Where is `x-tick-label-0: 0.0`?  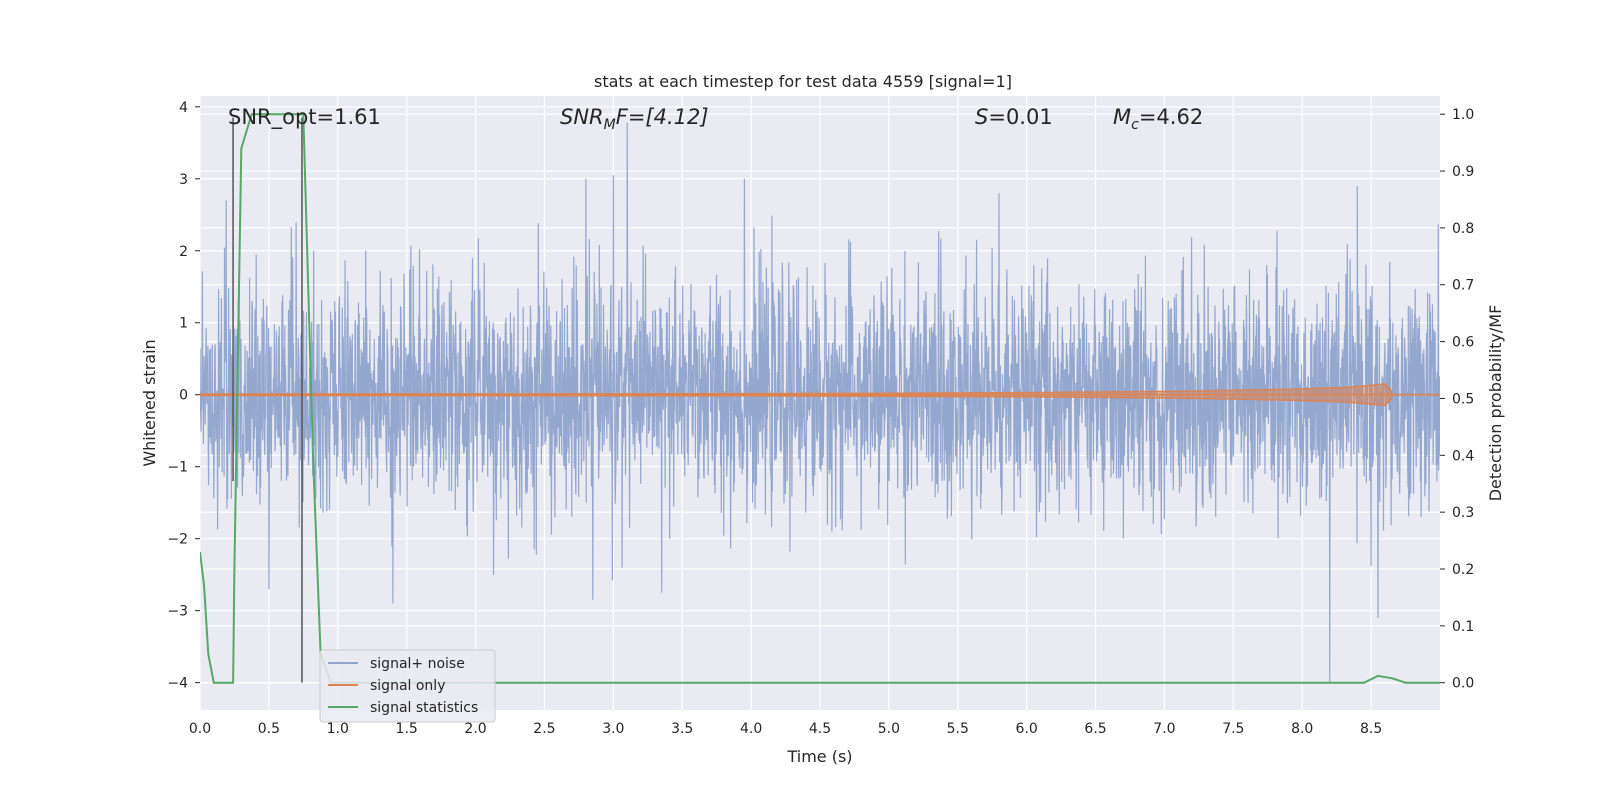
x-tick-label-0: 0.0 is located at coordinates (200, 729).